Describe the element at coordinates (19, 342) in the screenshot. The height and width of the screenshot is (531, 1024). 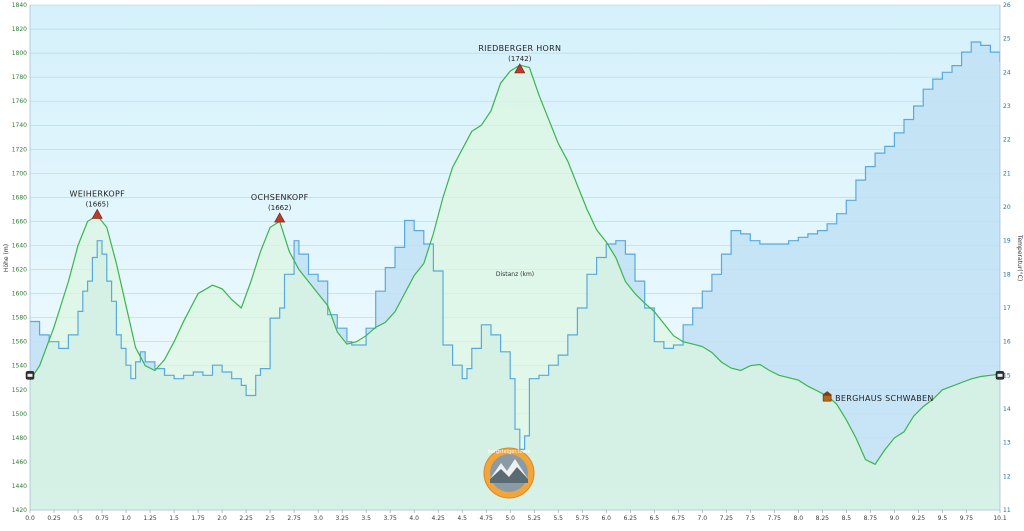
I see `y-left-tick-label: 1560` at that location.